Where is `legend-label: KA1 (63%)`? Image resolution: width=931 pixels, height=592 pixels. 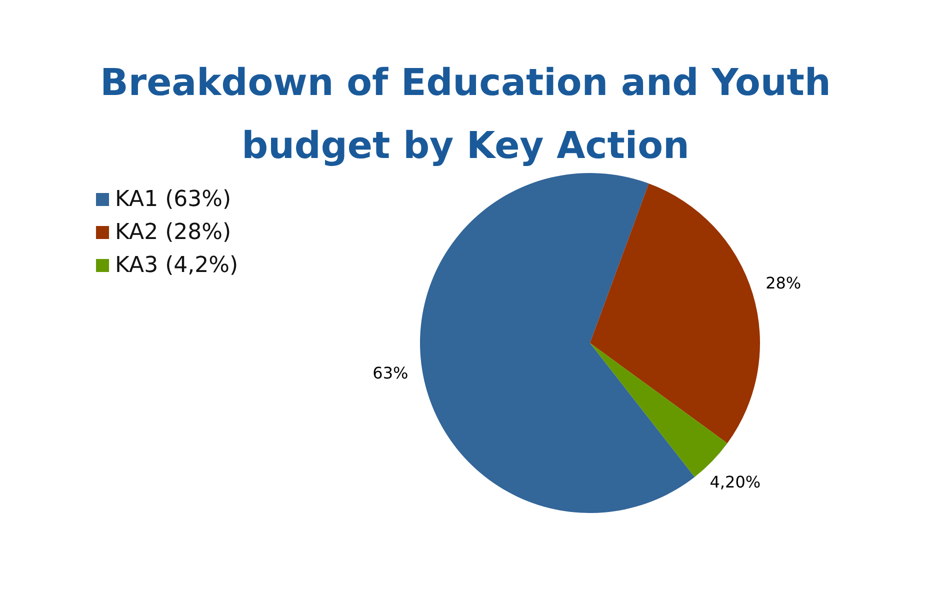 legend-label: KA1 (63%) is located at coordinates (173, 199).